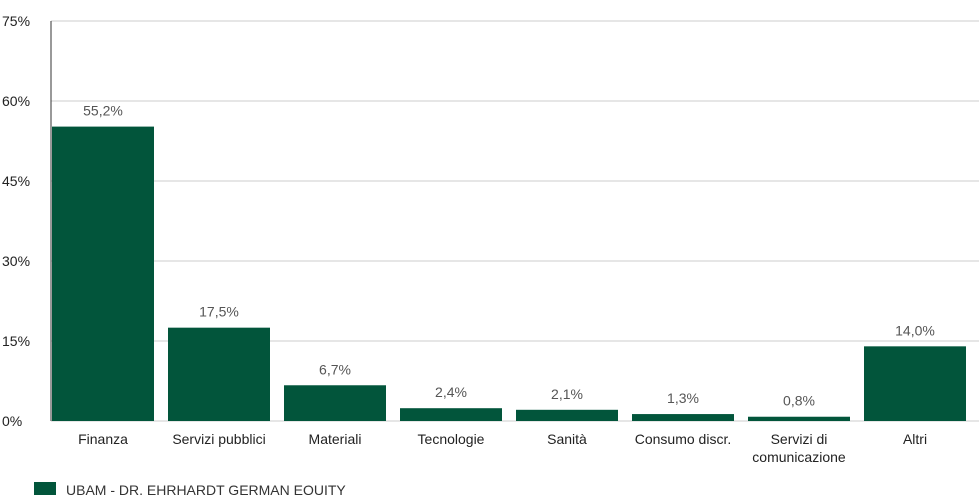 This screenshot has width=979, height=495. Describe the element at coordinates (799, 401) in the screenshot. I see `data-label: 0,8%` at that location.